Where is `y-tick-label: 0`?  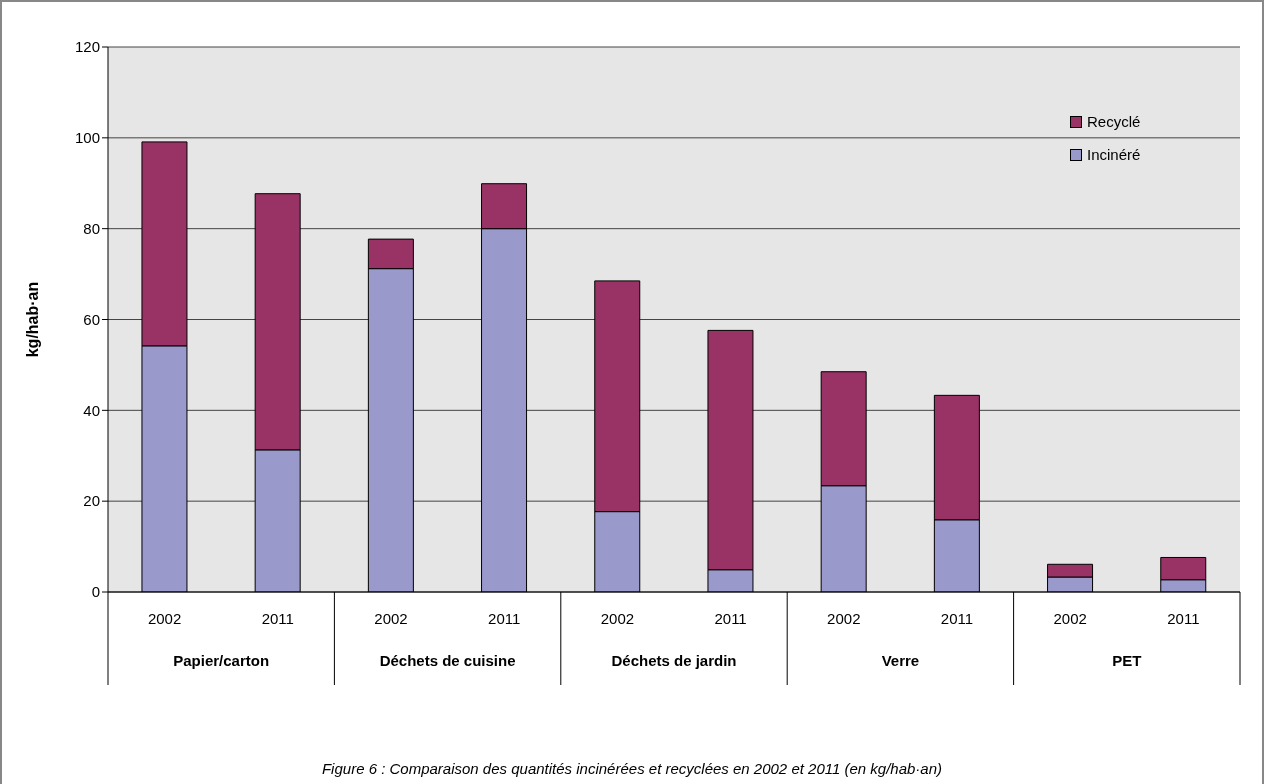 y-tick-label: 0 is located at coordinates (95, 592).